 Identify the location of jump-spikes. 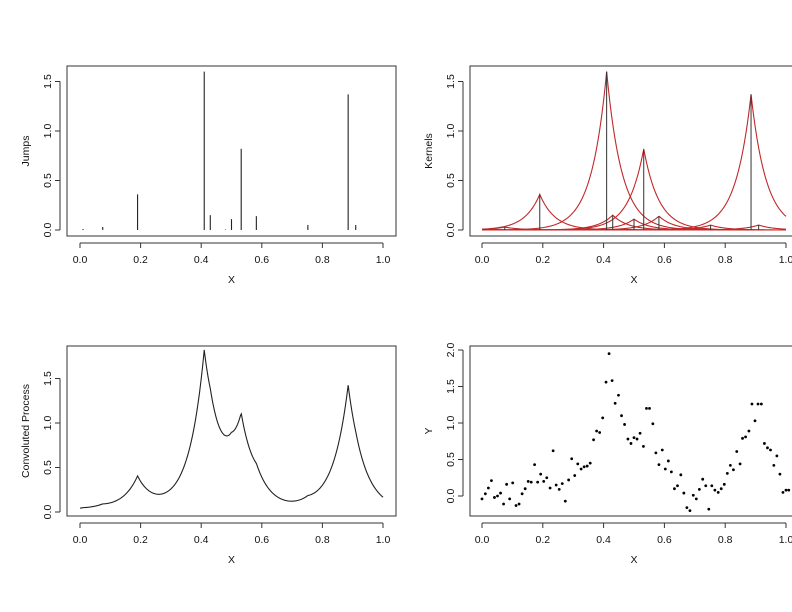
(219, 150).